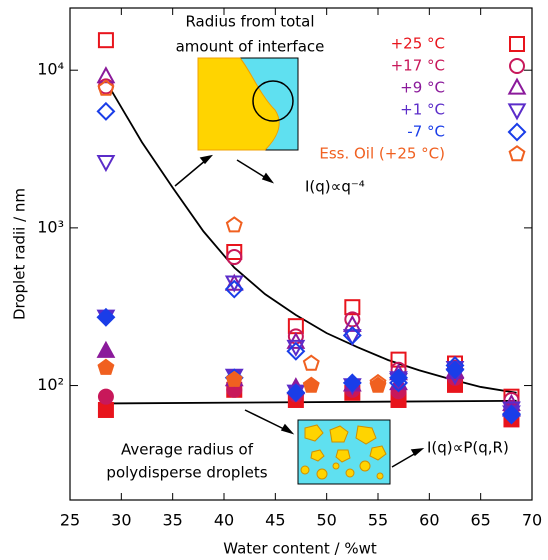 The height and width of the screenshot is (560, 548). Describe the element at coordinates (378, 520) in the screenshot. I see `x-tick-label: 55` at that location.